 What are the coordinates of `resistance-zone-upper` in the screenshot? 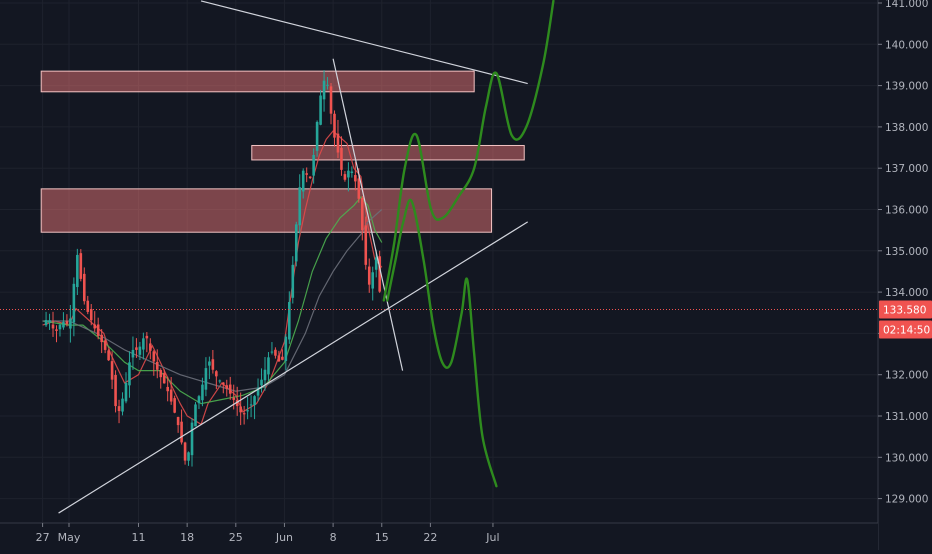 It's located at (257, 81).